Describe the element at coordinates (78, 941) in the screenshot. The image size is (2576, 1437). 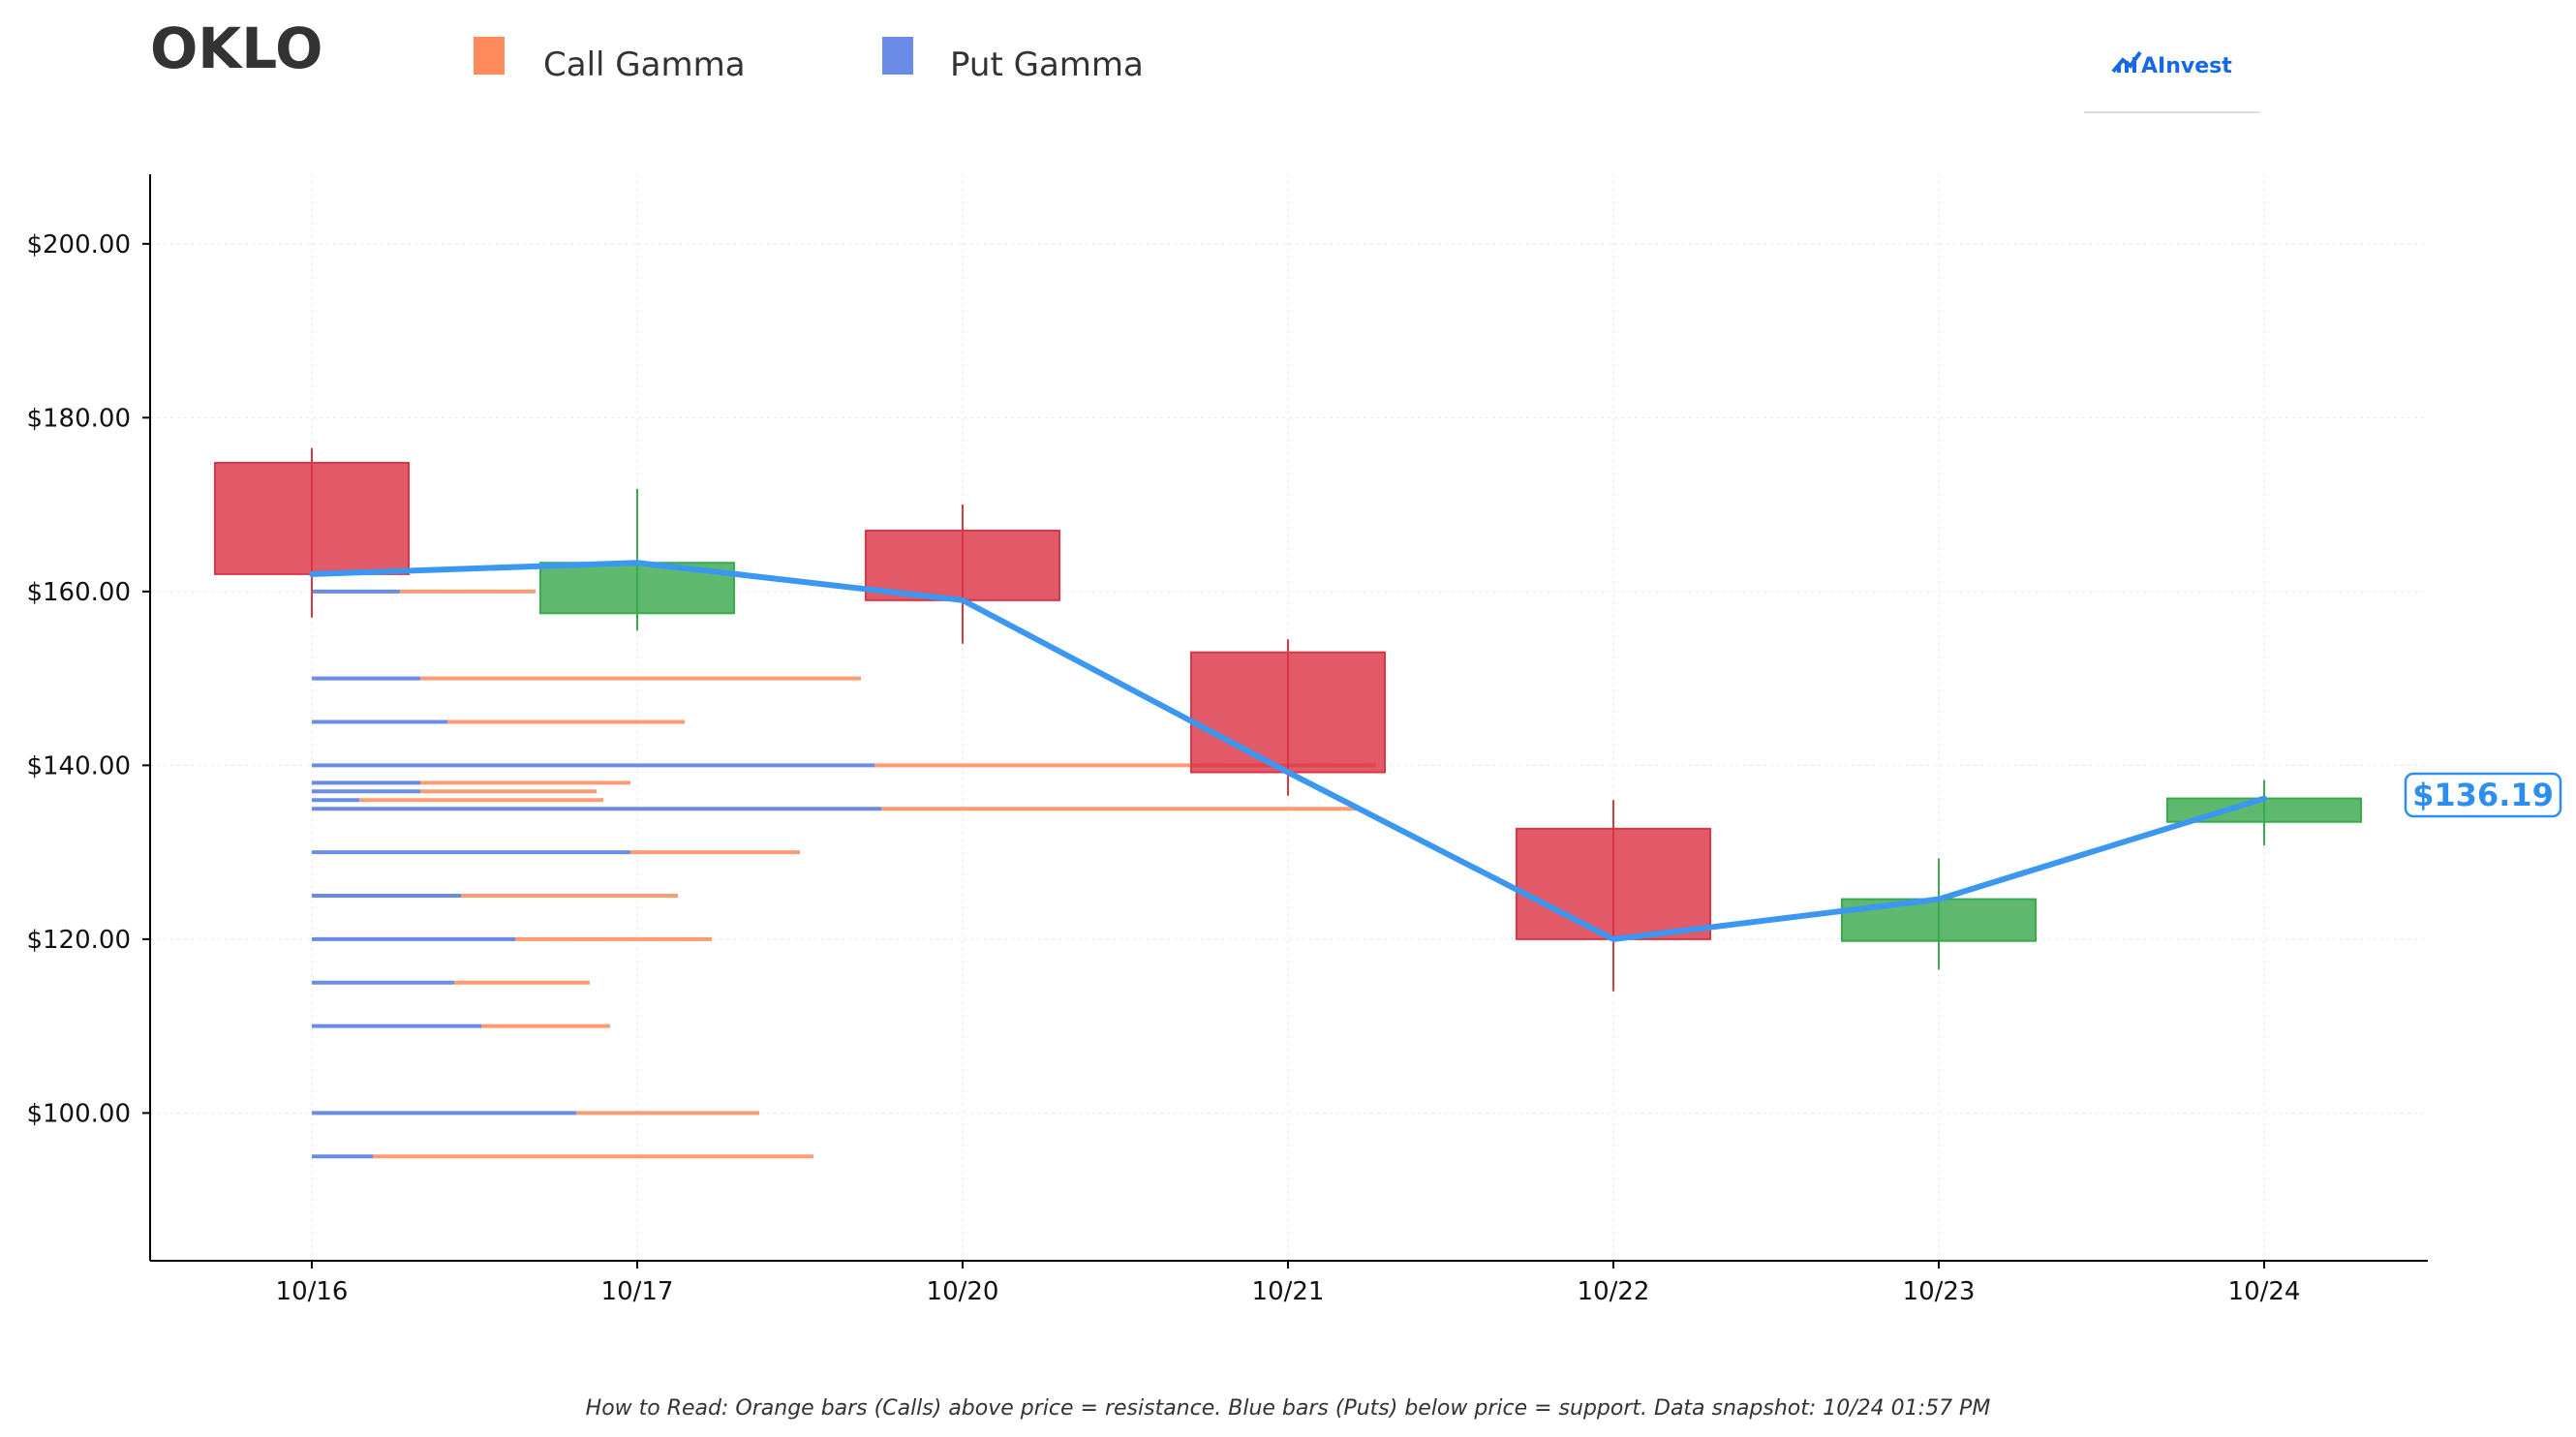
I see `y-tick-label: $120.00` at that location.